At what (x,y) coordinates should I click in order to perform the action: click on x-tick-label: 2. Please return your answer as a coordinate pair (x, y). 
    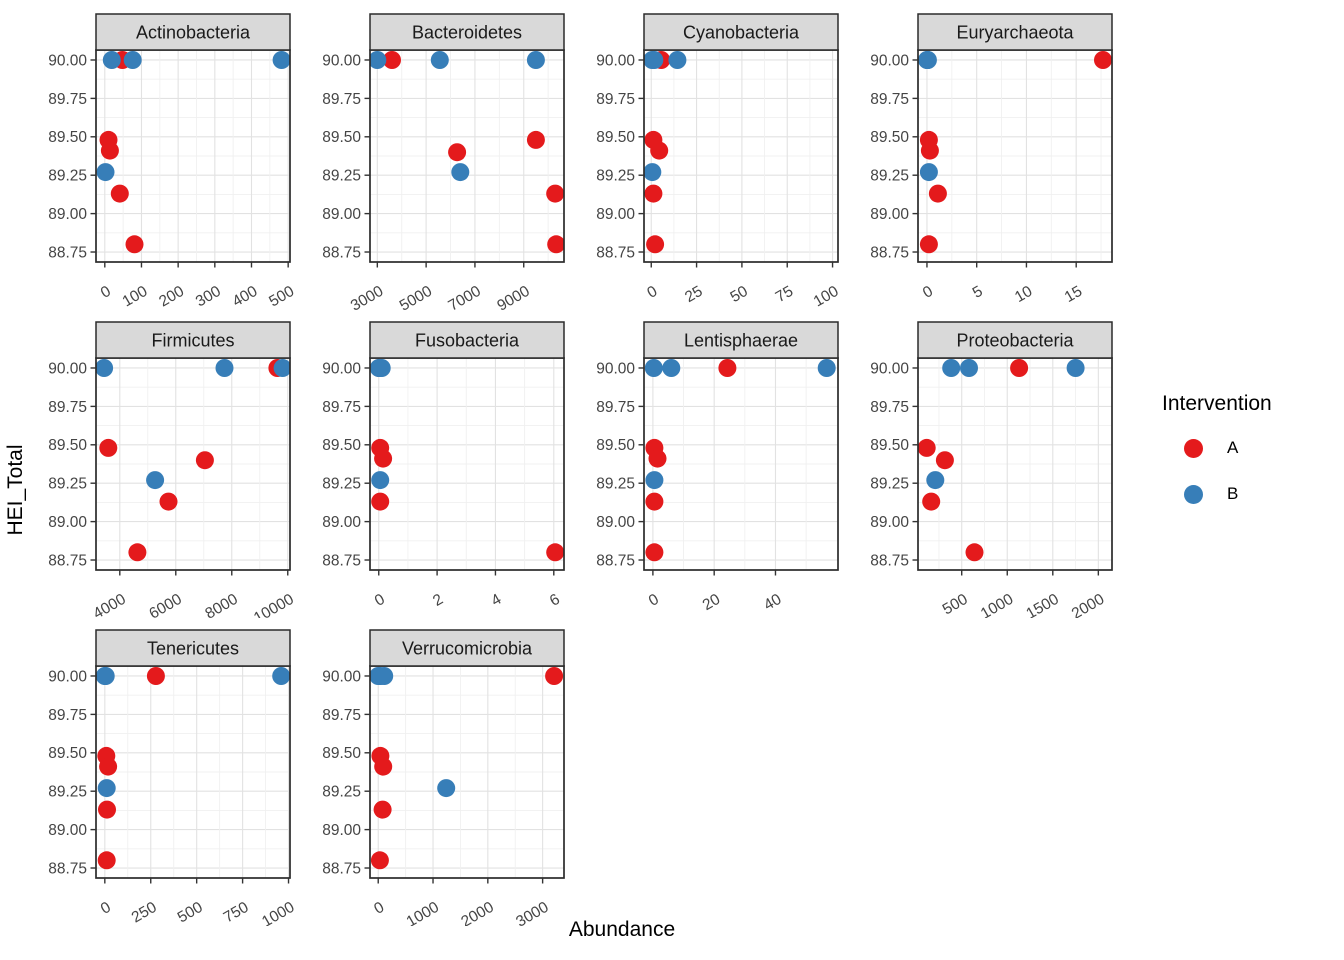
    Looking at the image, I should click on (438, 600).